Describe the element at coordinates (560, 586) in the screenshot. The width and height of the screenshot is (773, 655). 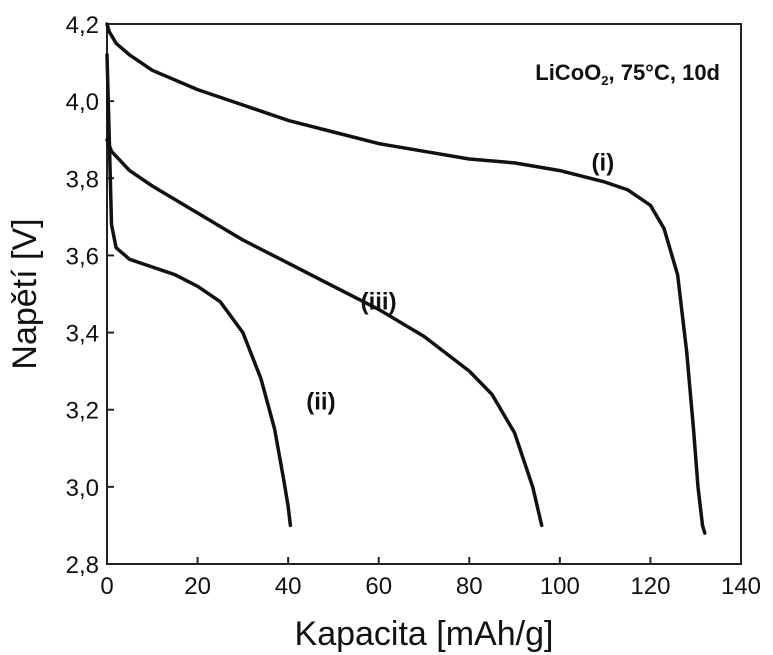
I see `x-tick-label: 100` at that location.